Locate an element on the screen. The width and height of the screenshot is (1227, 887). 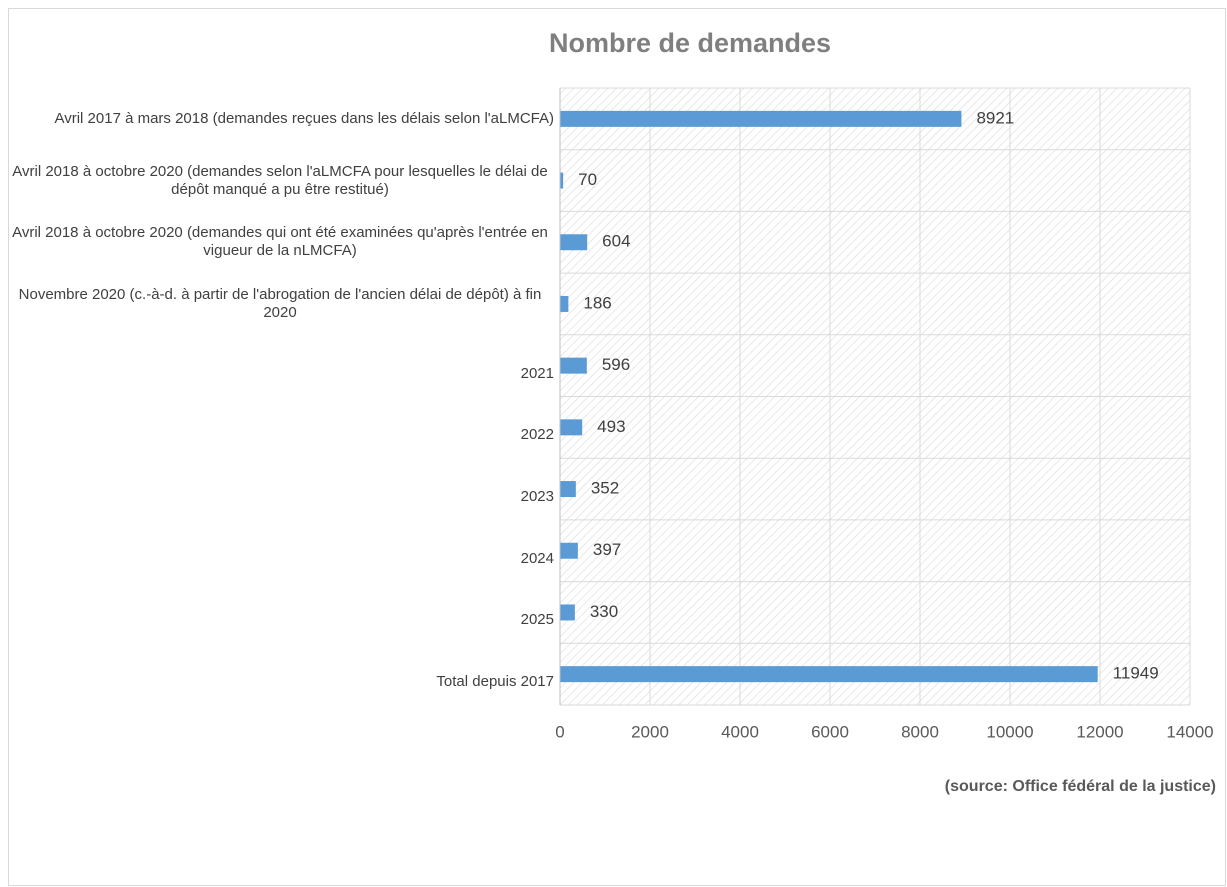
category-label-box: 2024 is located at coordinates (278, 559).